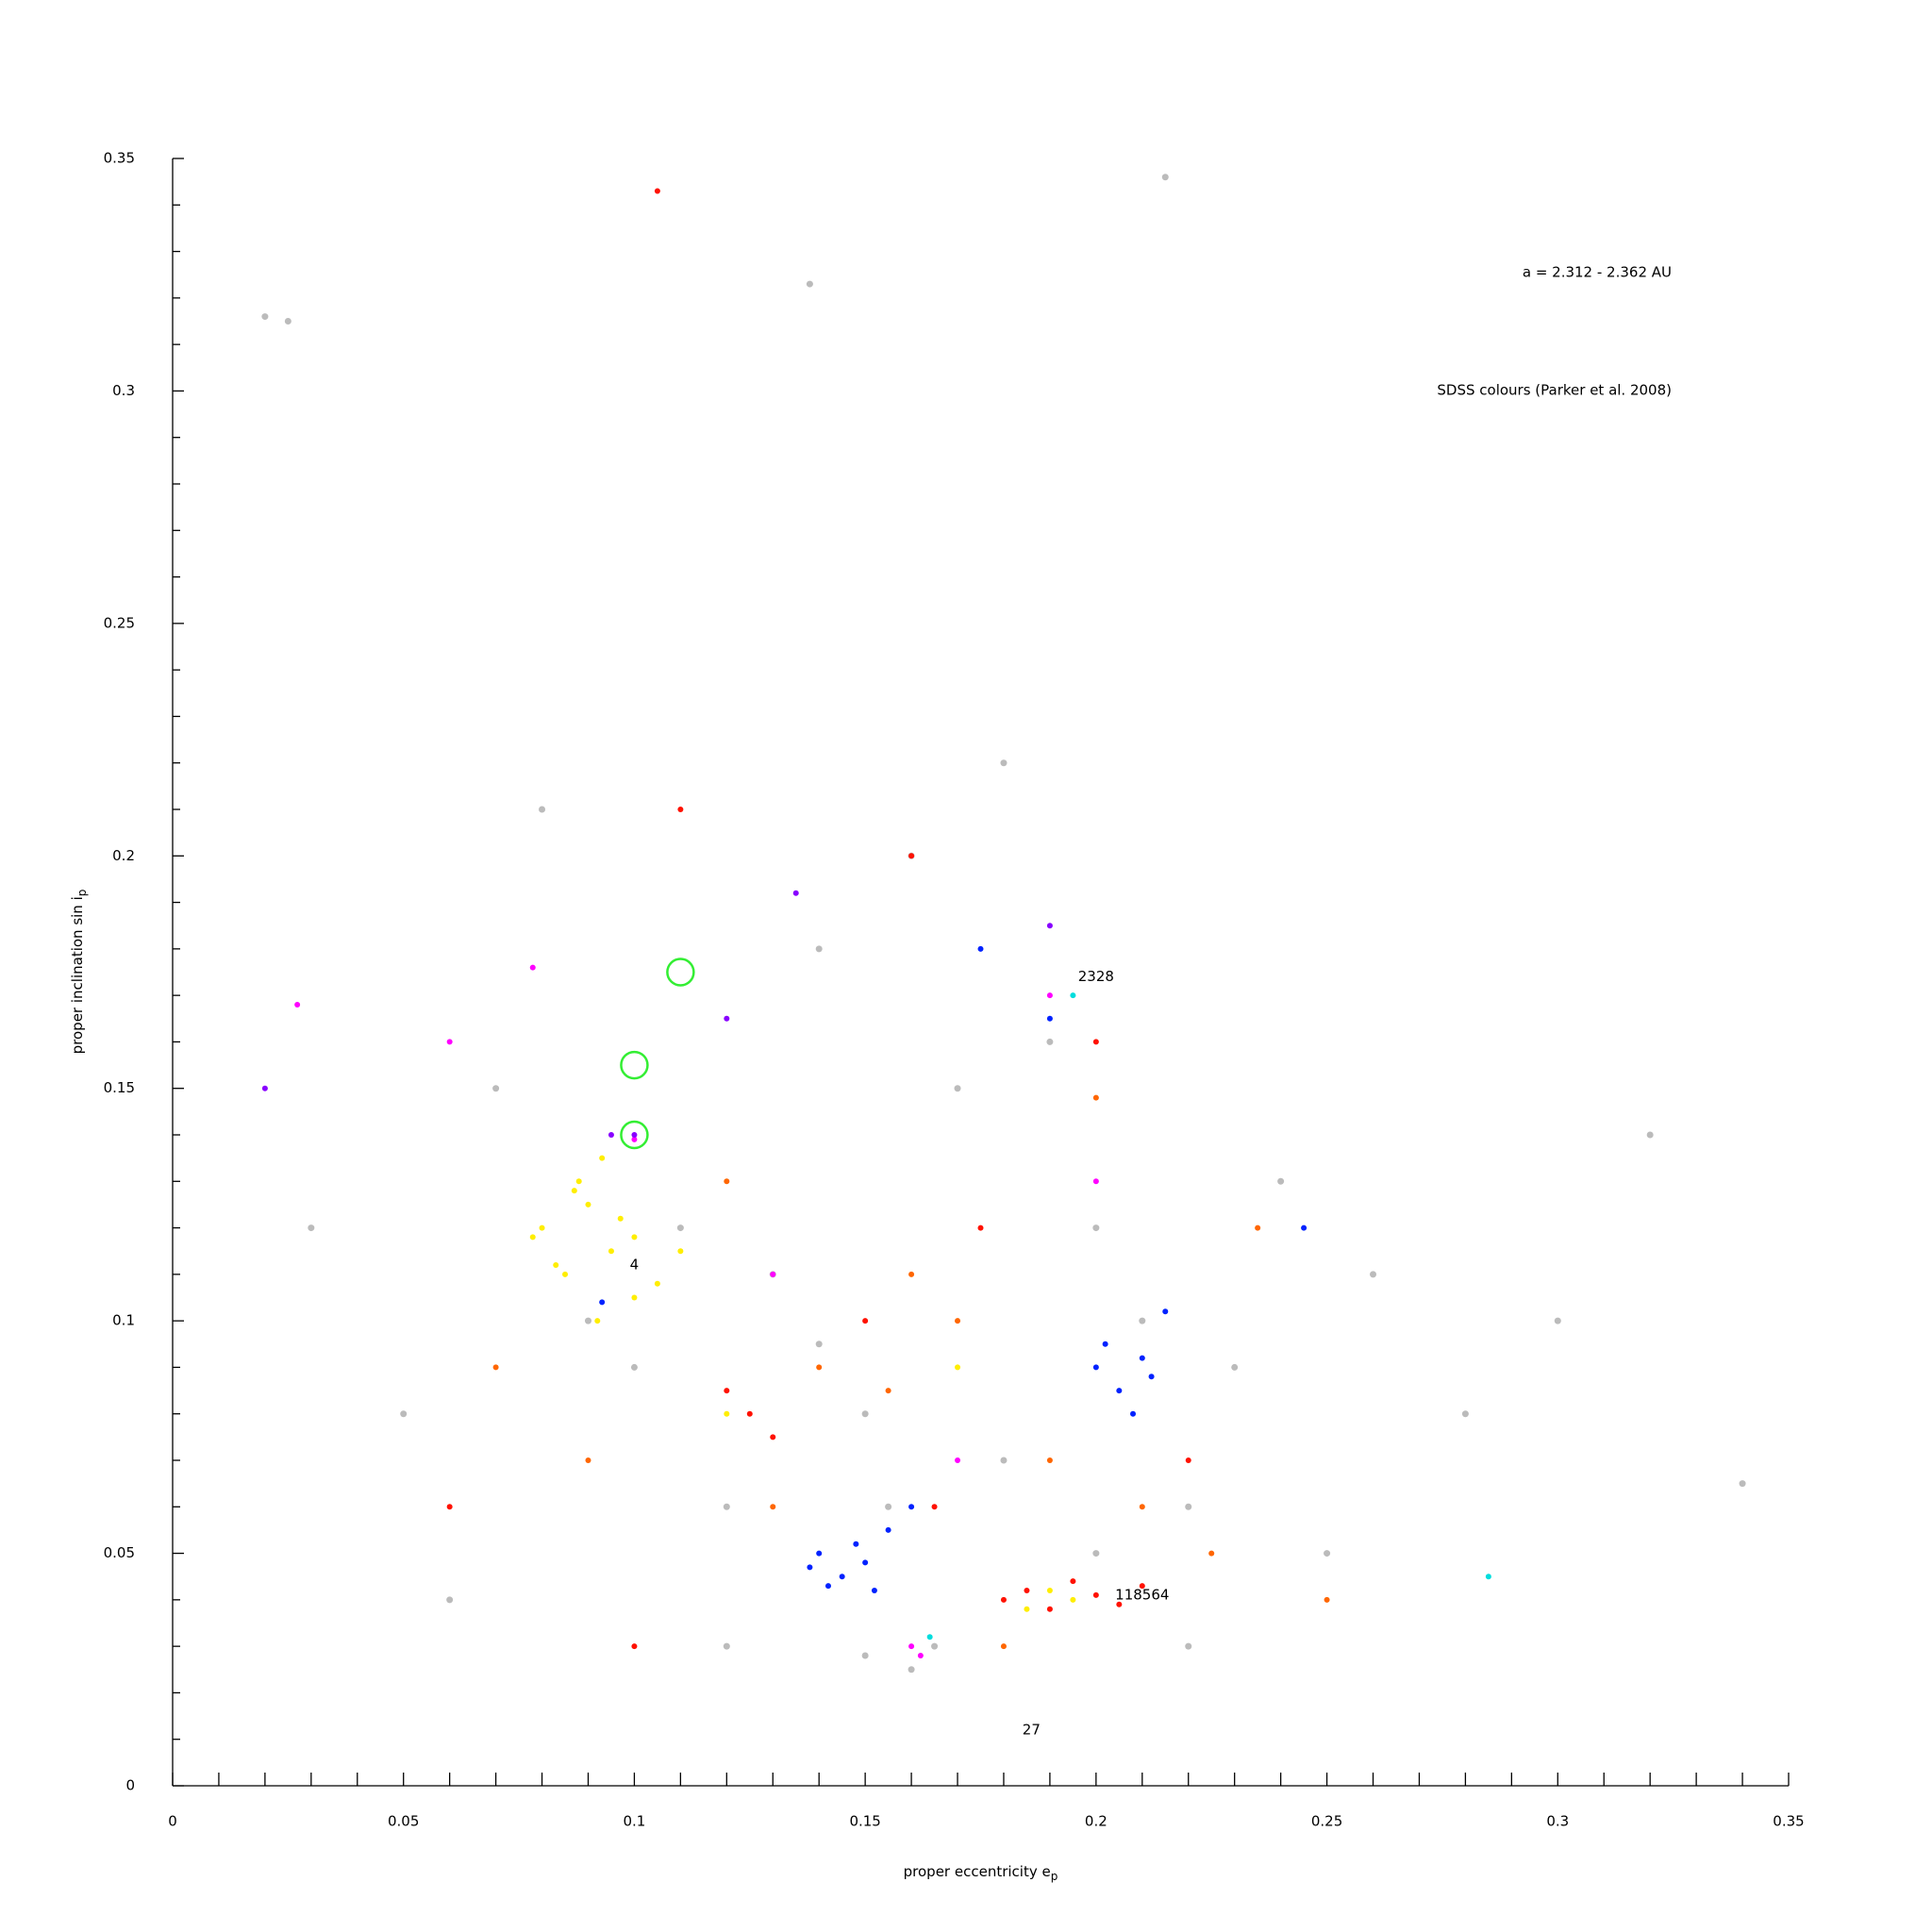  What do you see at coordinates (1598, 272) in the screenshot?
I see `note: a = 2.312 - 2.362 AU` at bounding box center [1598, 272].